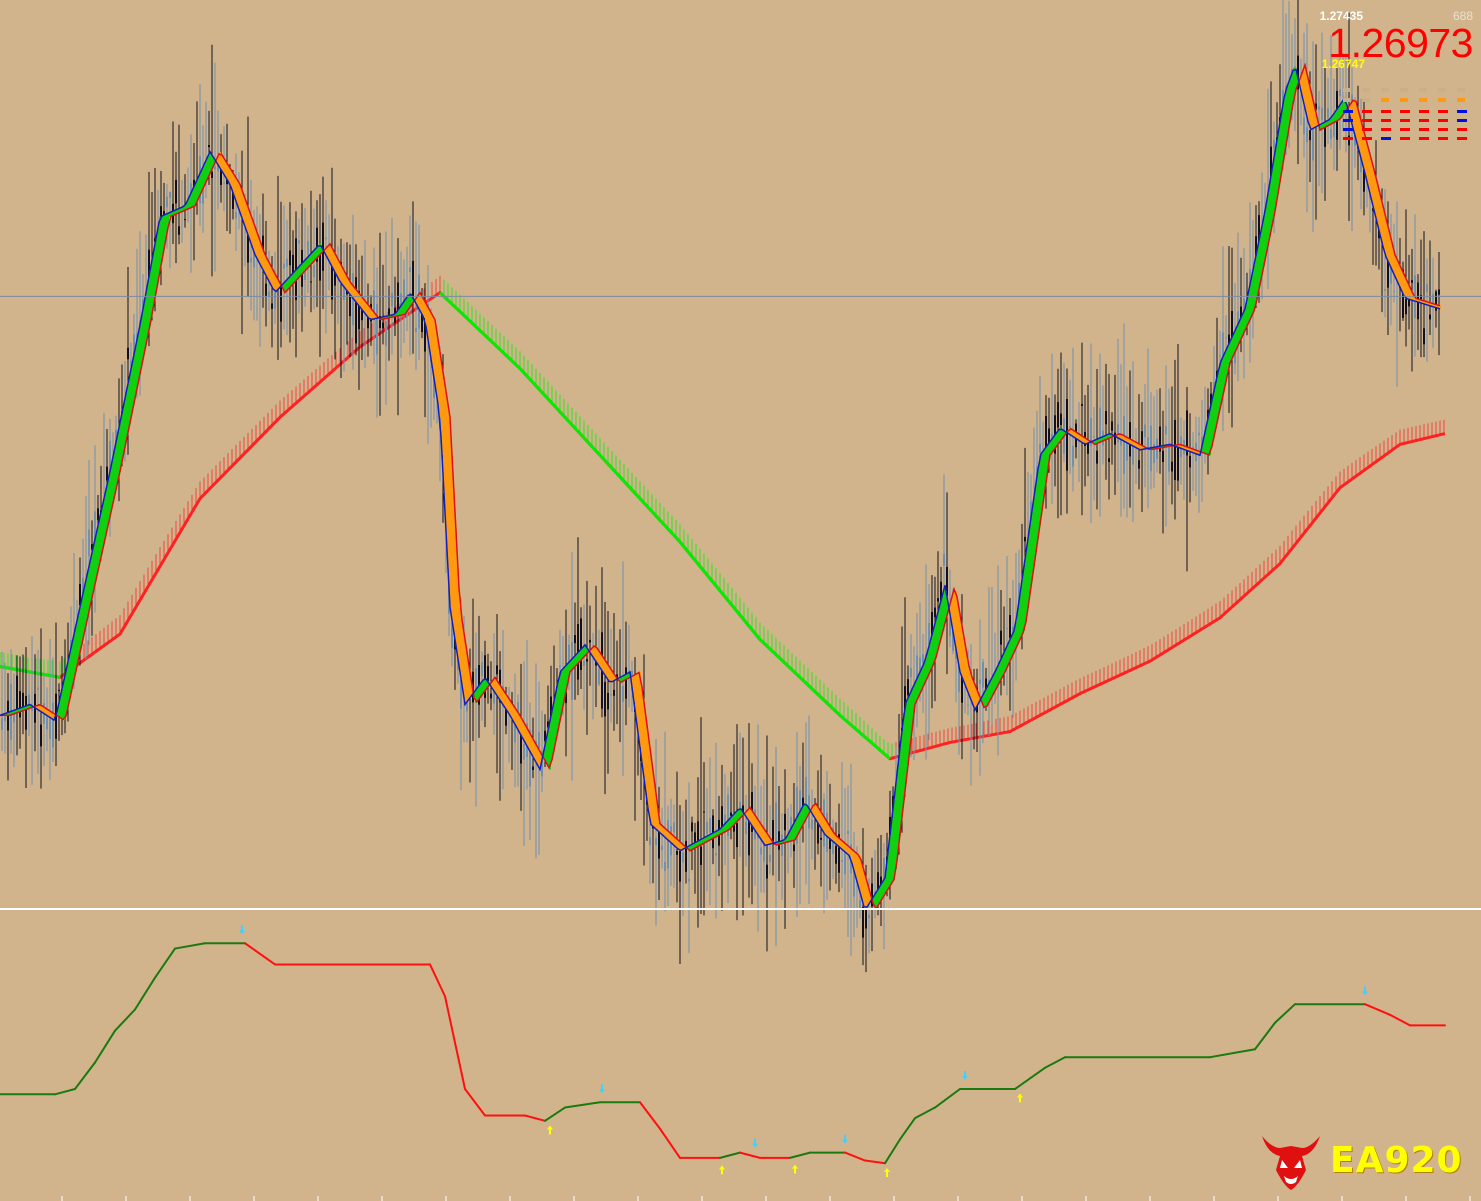 The image size is (1481, 1201). I want to click on down-arrow-icon, so click(602, 1089).